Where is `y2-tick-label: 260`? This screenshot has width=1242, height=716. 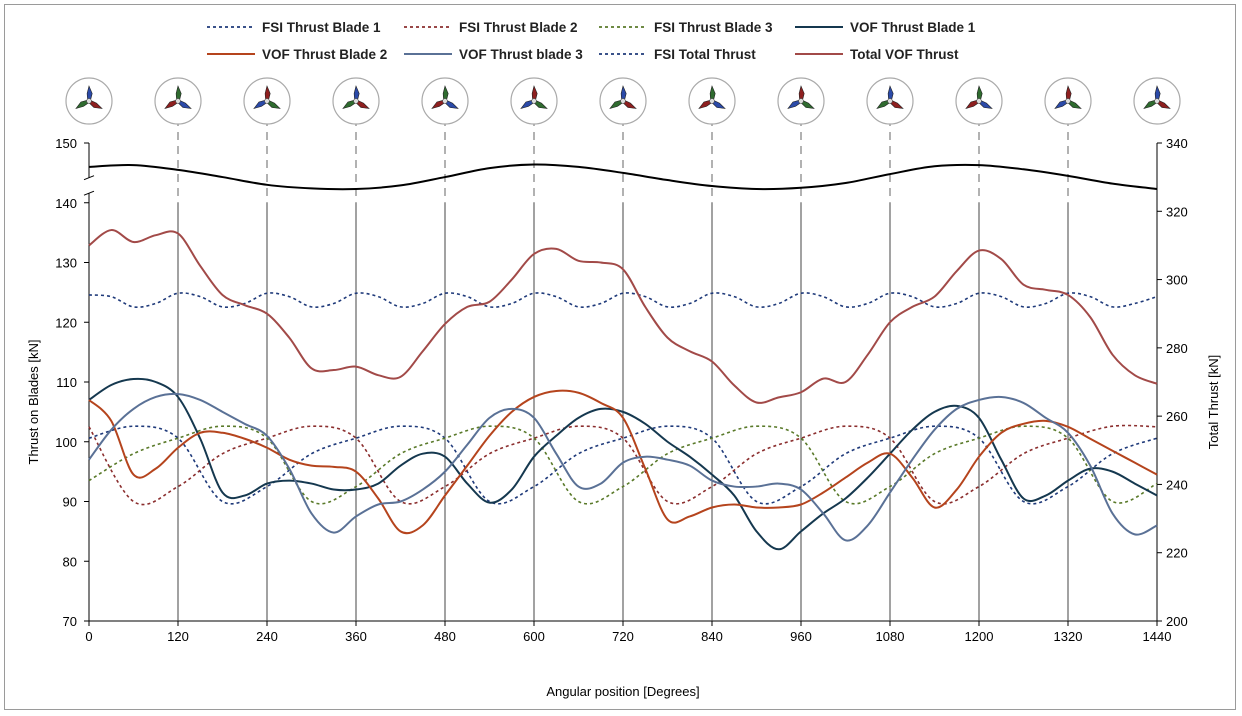
y2-tick-label: 260 is located at coordinates (1177, 416).